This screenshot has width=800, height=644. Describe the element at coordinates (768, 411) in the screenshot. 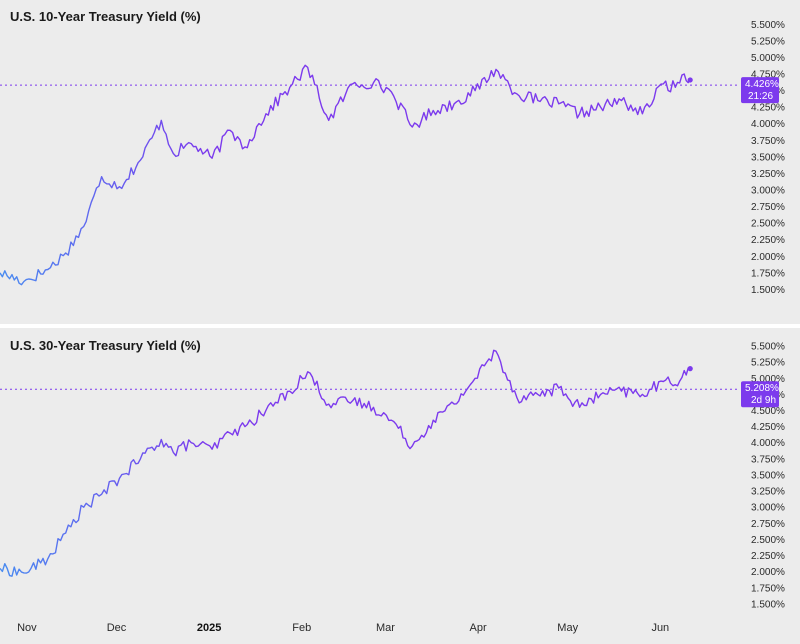

I see `y-tick-label: 4.500%` at that location.